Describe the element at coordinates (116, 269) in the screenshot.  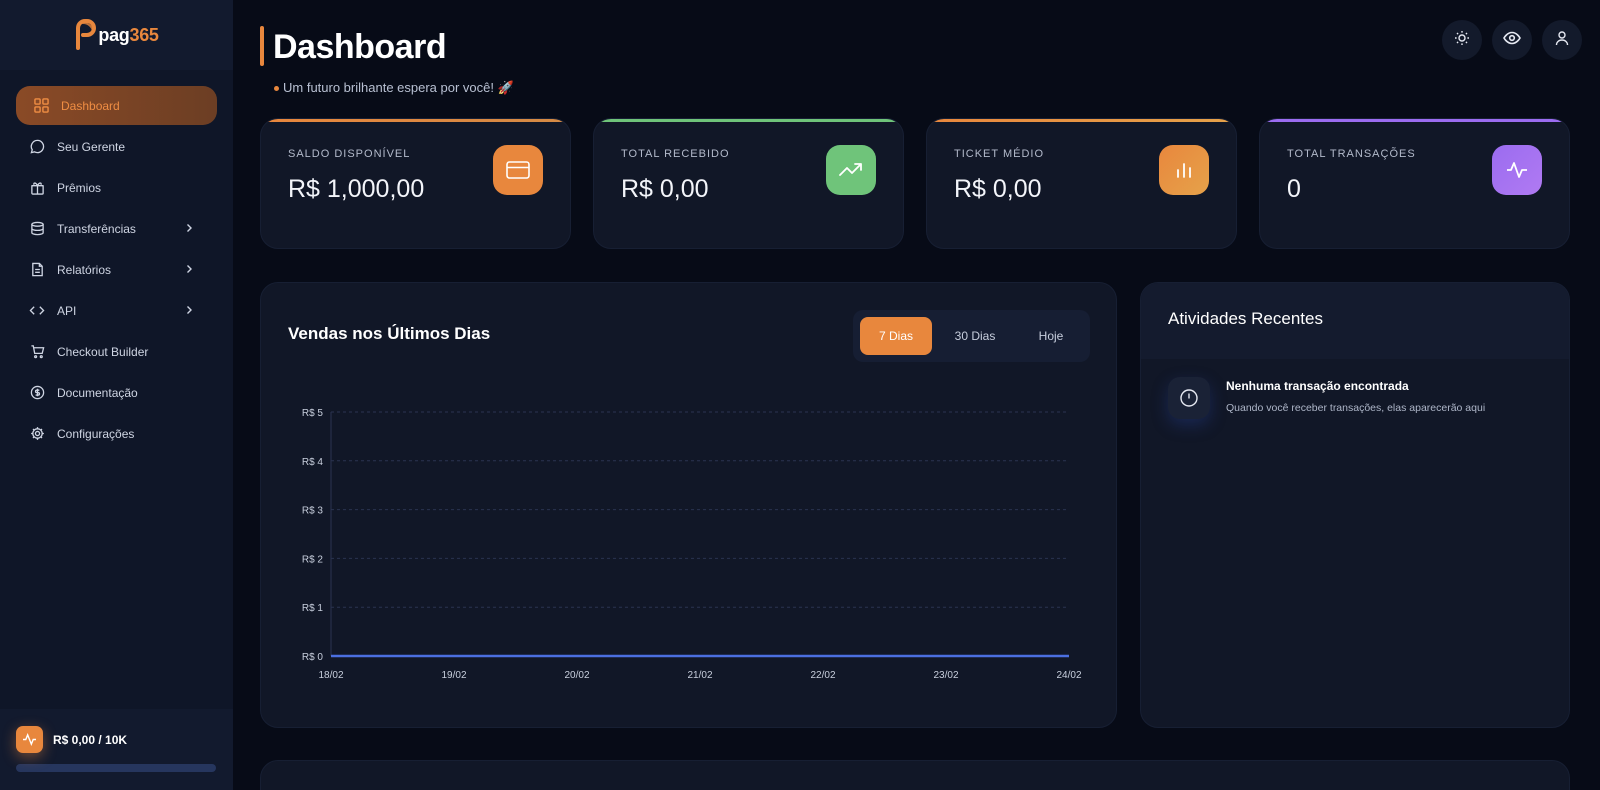
I see `sidebar-item-relatorios: Relatórios` at that location.